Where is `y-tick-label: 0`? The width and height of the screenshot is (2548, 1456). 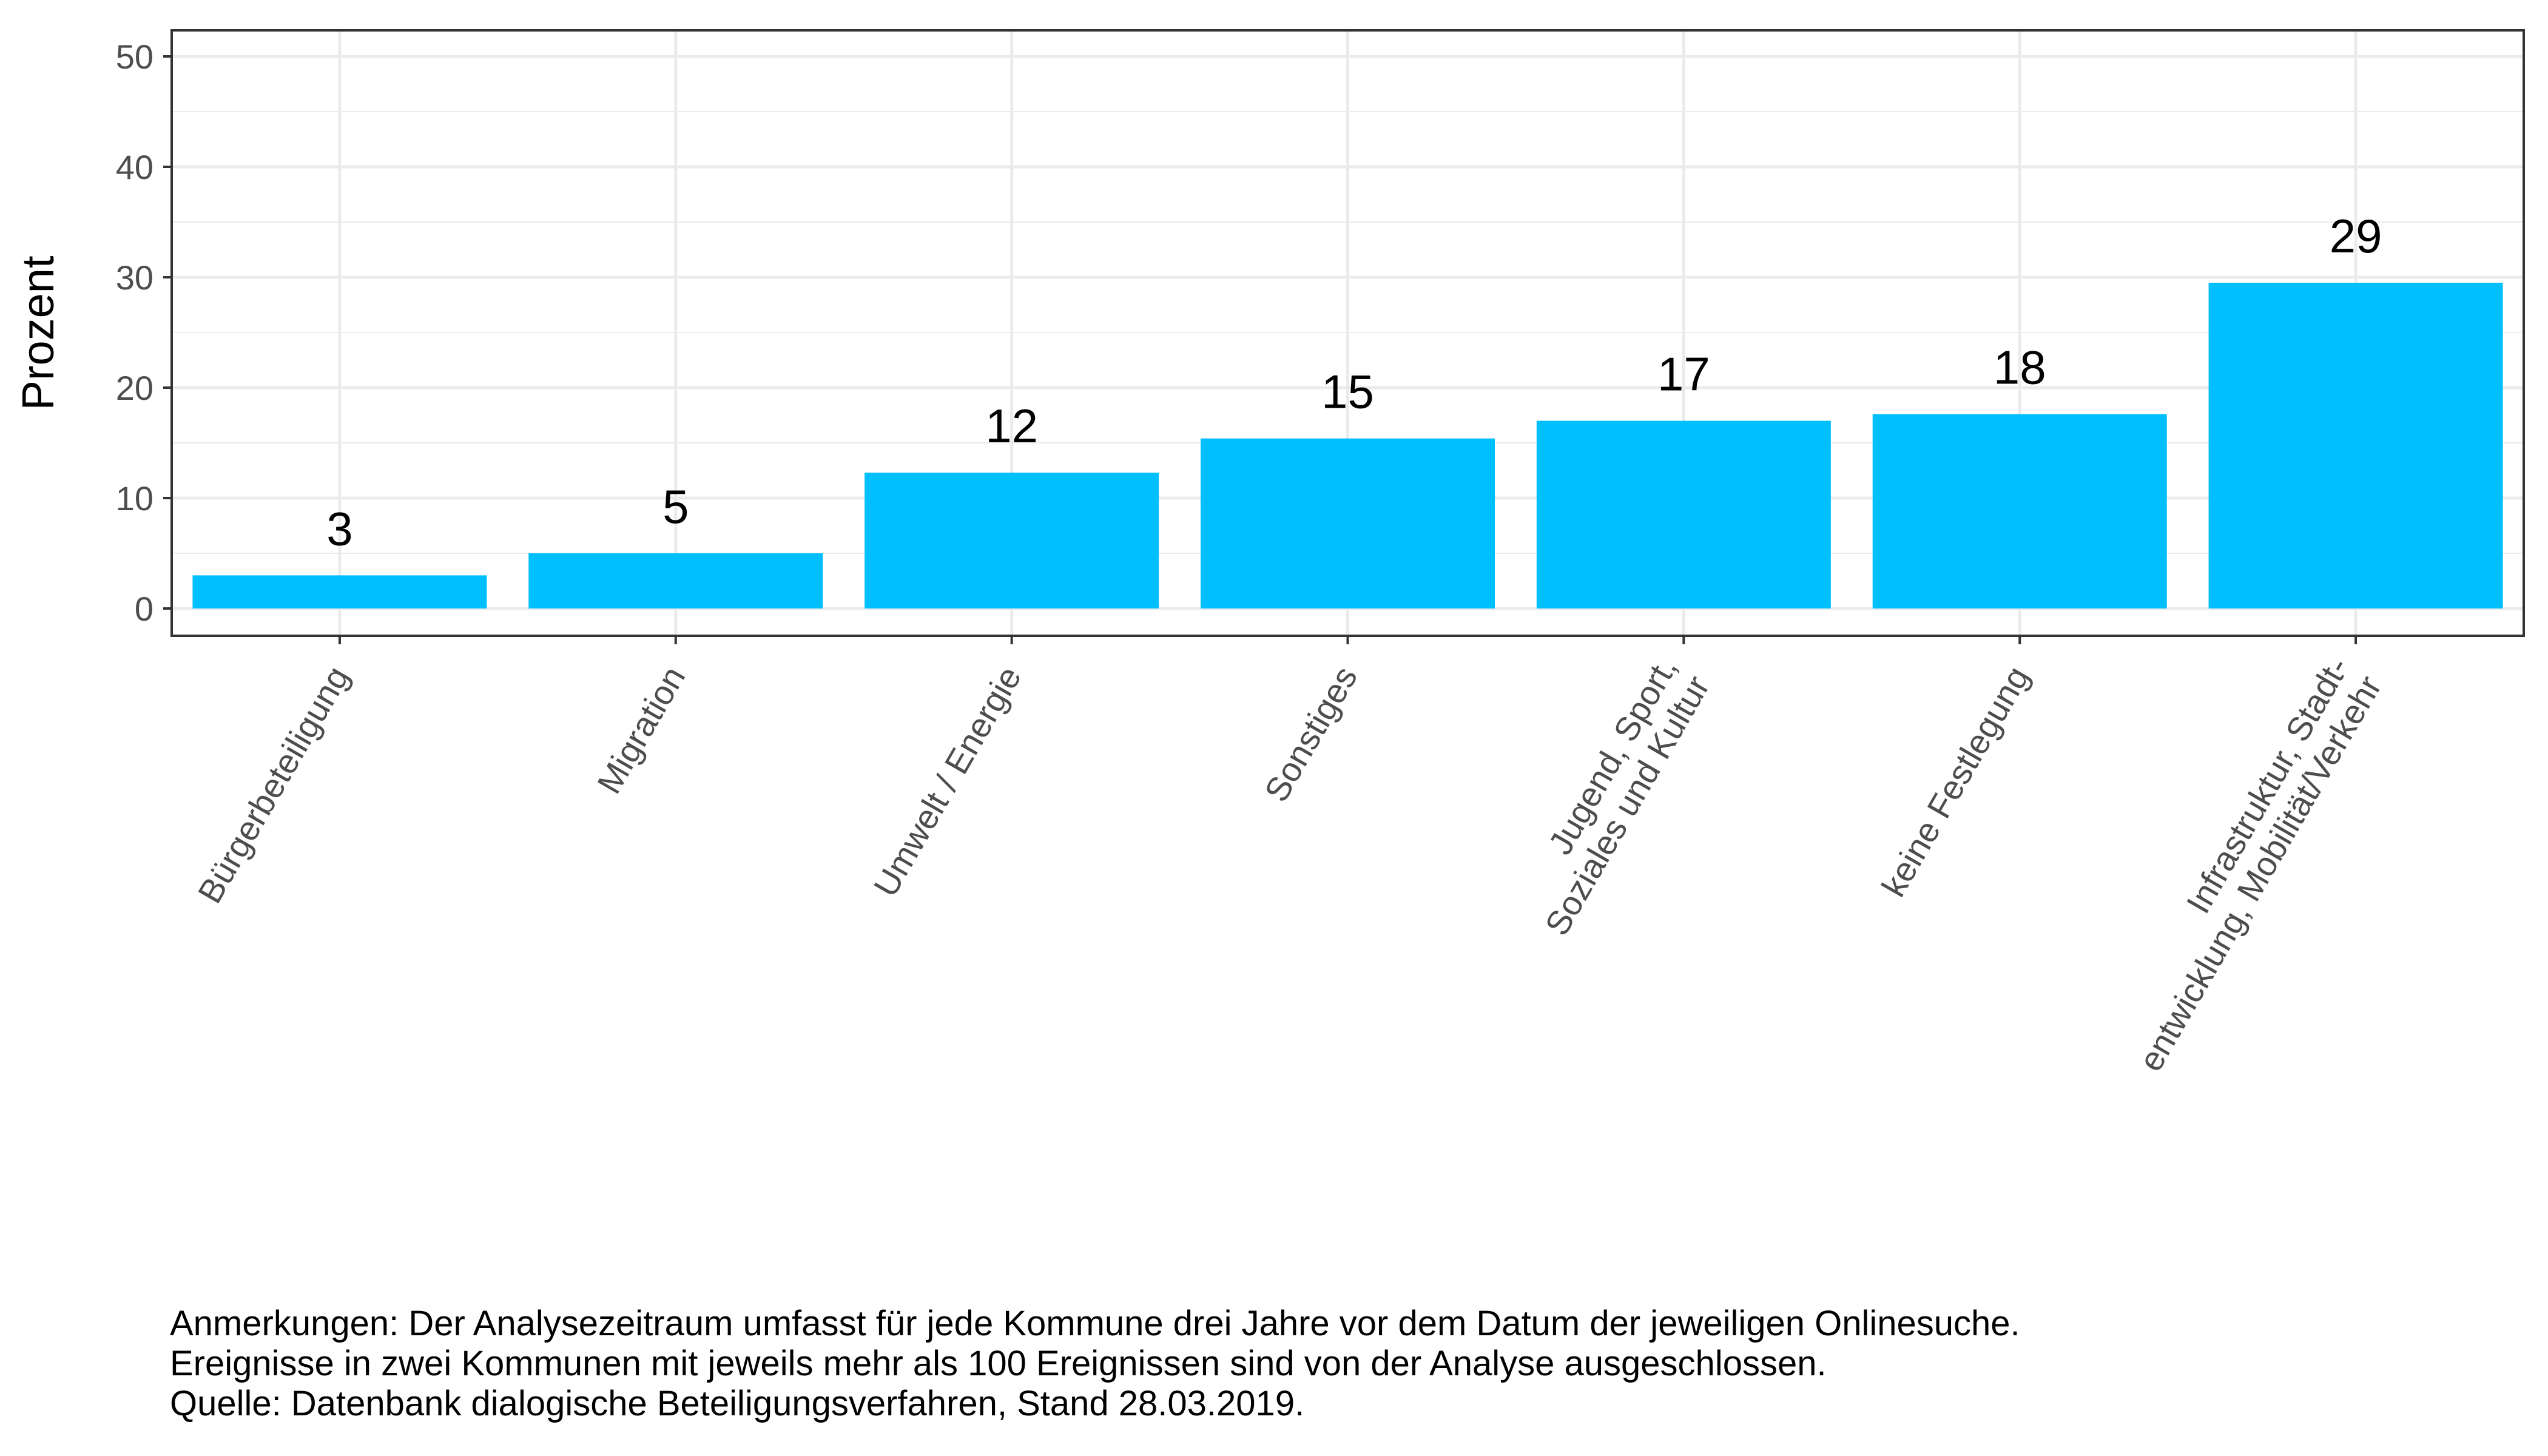 y-tick-label: 0 is located at coordinates (144, 609).